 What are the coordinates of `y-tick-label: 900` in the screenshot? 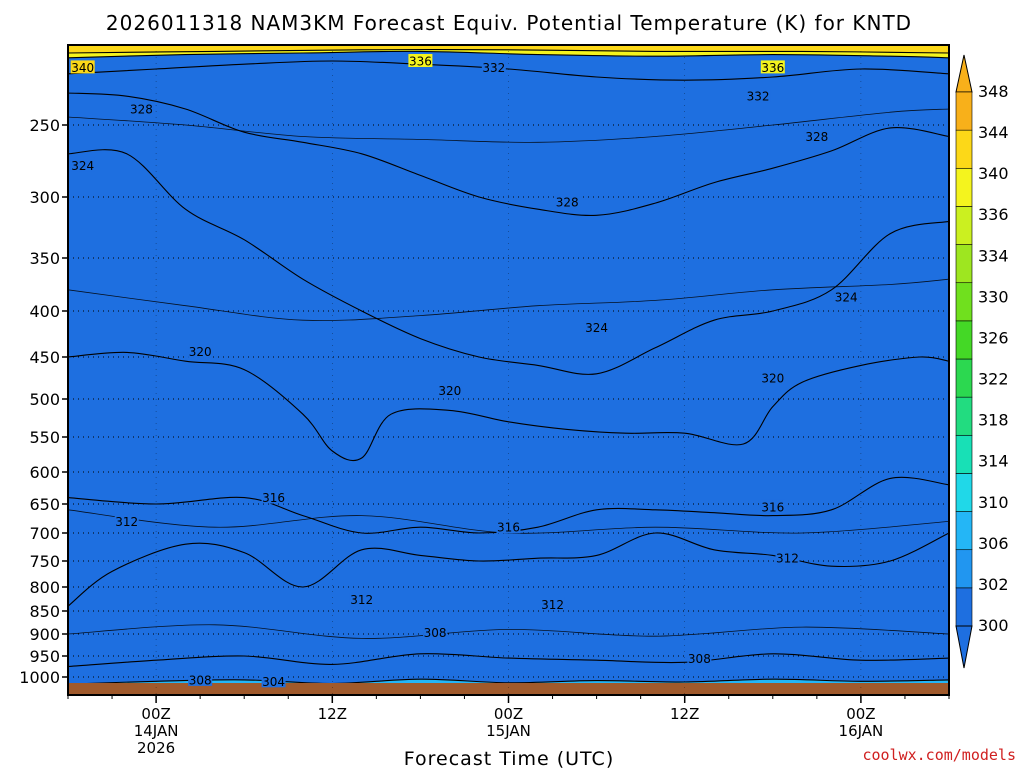 It's located at (44, 634).